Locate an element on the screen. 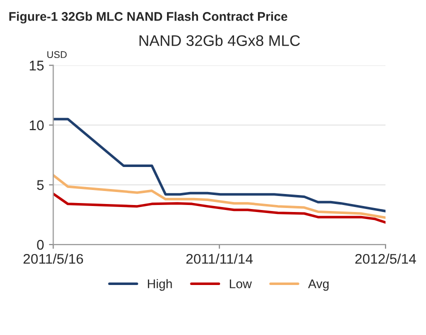 The image size is (426, 335). y-tick-label: 10 is located at coordinates (37, 125).